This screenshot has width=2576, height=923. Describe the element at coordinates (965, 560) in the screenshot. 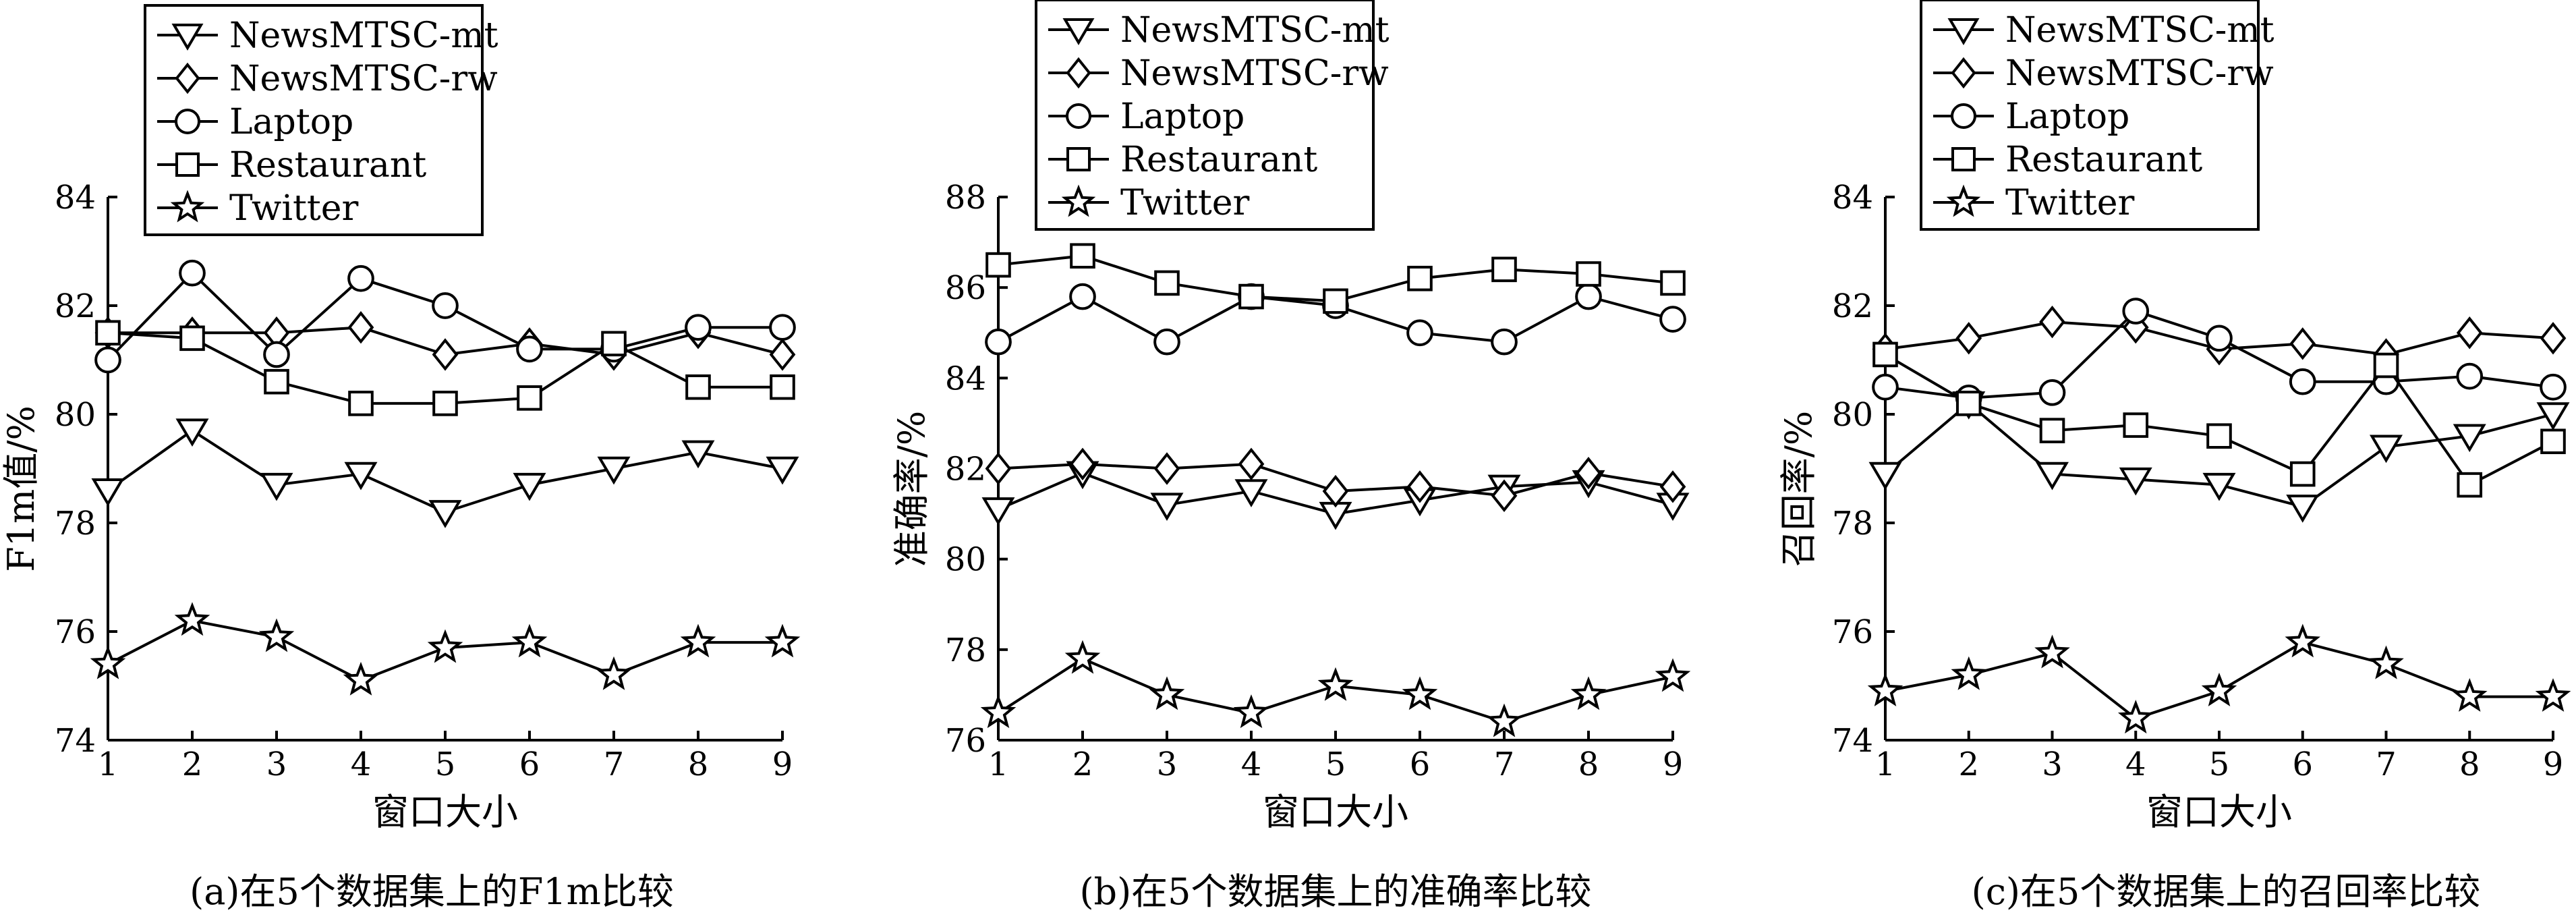

I see `y-tick-label: 80` at that location.